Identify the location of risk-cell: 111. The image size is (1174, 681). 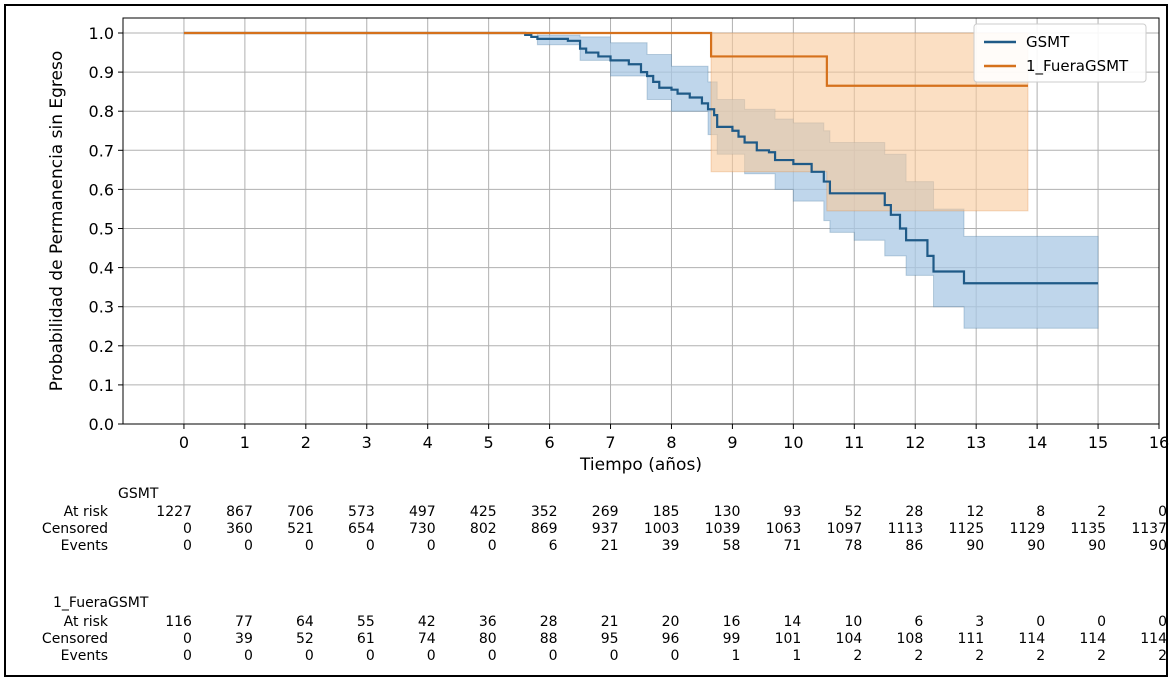
(970, 639).